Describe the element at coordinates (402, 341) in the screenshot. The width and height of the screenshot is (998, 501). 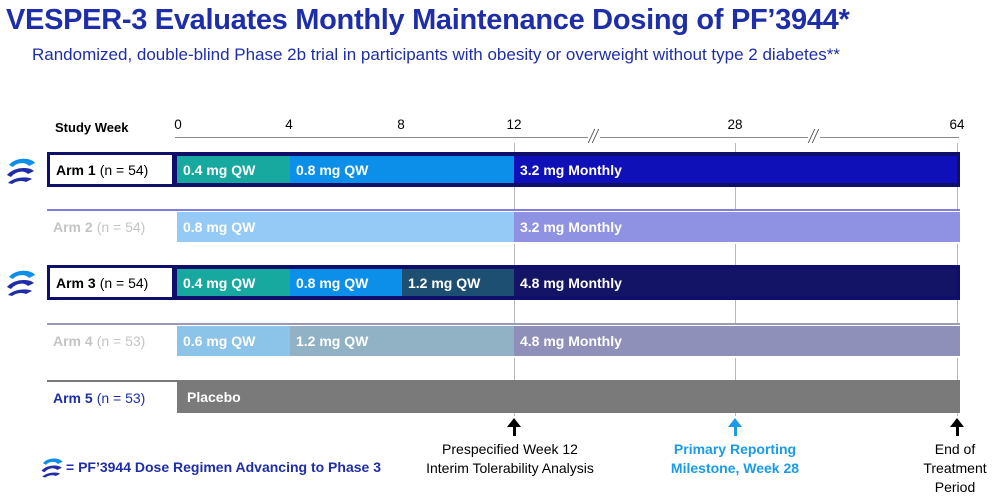
I see `arm-4-segment-2: 1.2 mg QW` at that location.